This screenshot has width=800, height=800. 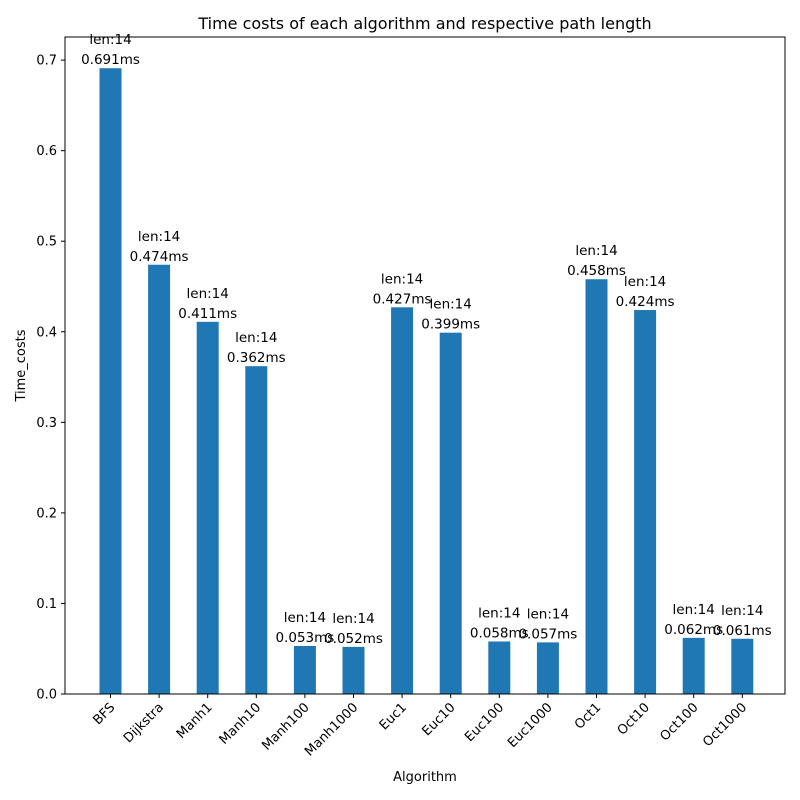 What do you see at coordinates (46, 513) in the screenshot?
I see `y-tick-label: 0.2` at bounding box center [46, 513].